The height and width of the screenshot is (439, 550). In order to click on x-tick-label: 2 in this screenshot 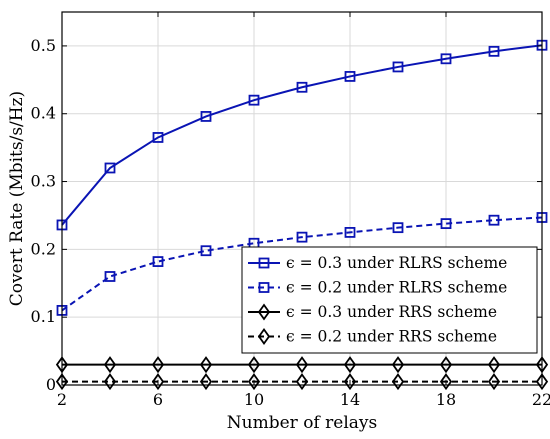, I will do `click(62, 399)`.